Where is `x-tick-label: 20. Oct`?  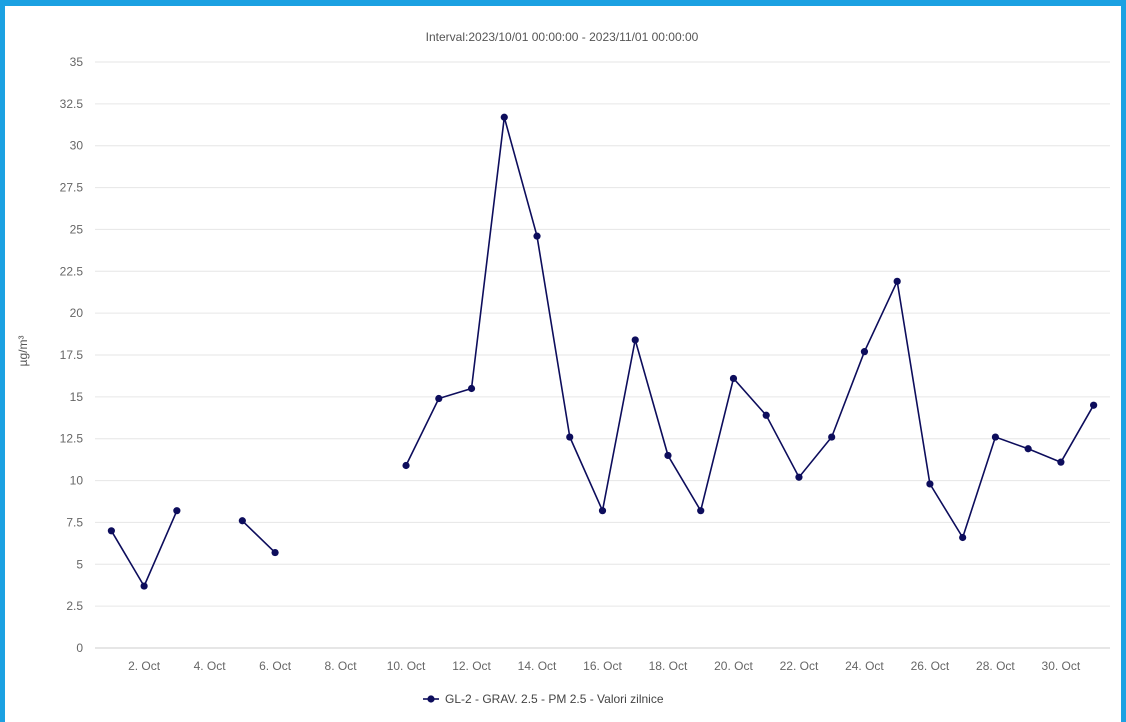 x-tick-label: 20. Oct is located at coordinates (733, 666).